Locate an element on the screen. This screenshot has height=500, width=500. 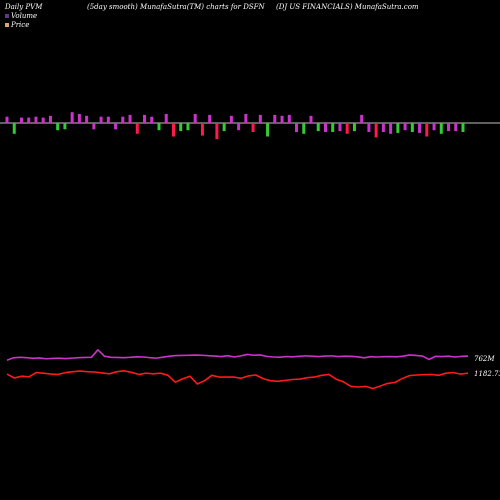
legend-price: Price is located at coordinates (17, 25).